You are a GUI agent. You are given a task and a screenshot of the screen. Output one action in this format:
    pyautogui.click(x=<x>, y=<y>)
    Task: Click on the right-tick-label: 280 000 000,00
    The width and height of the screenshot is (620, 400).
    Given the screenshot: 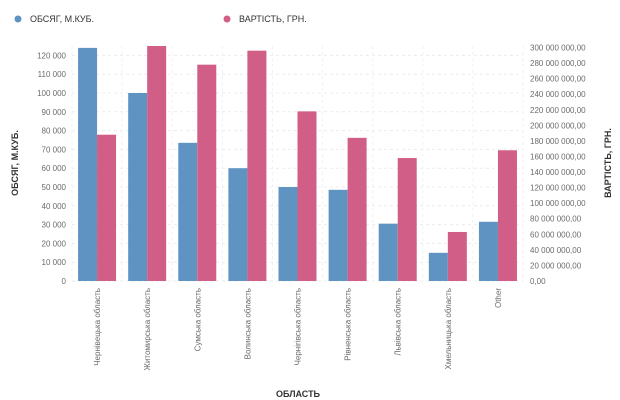 What is the action you would take?
    pyautogui.click(x=558, y=63)
    